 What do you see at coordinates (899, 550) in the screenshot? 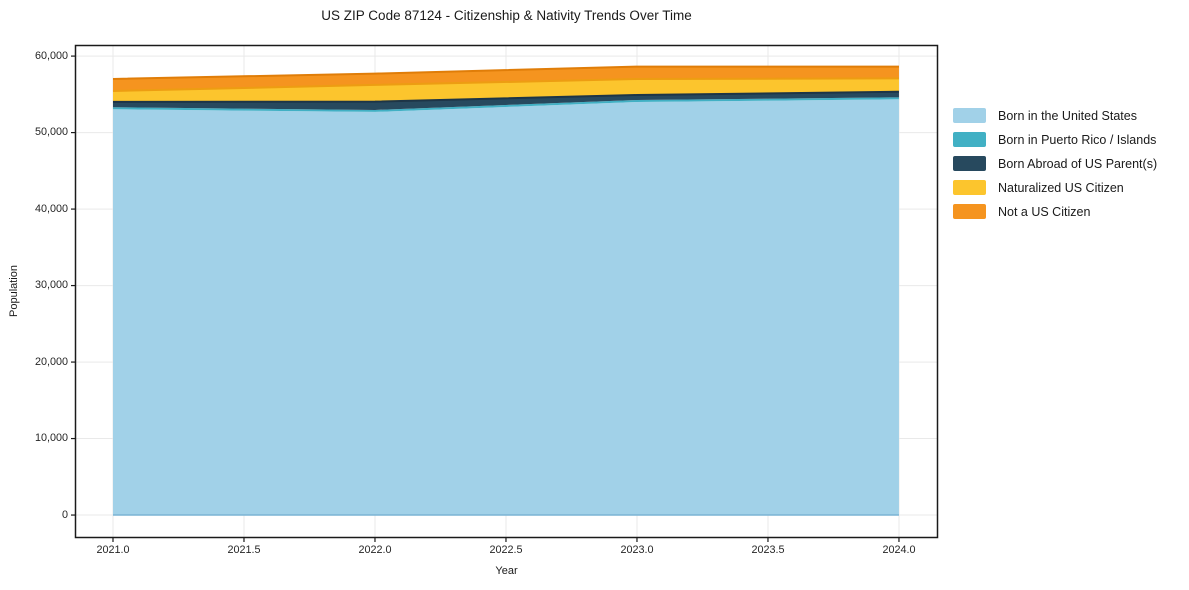
I see `x-tick-label: 2024.0` at bounding box center [899, 550].